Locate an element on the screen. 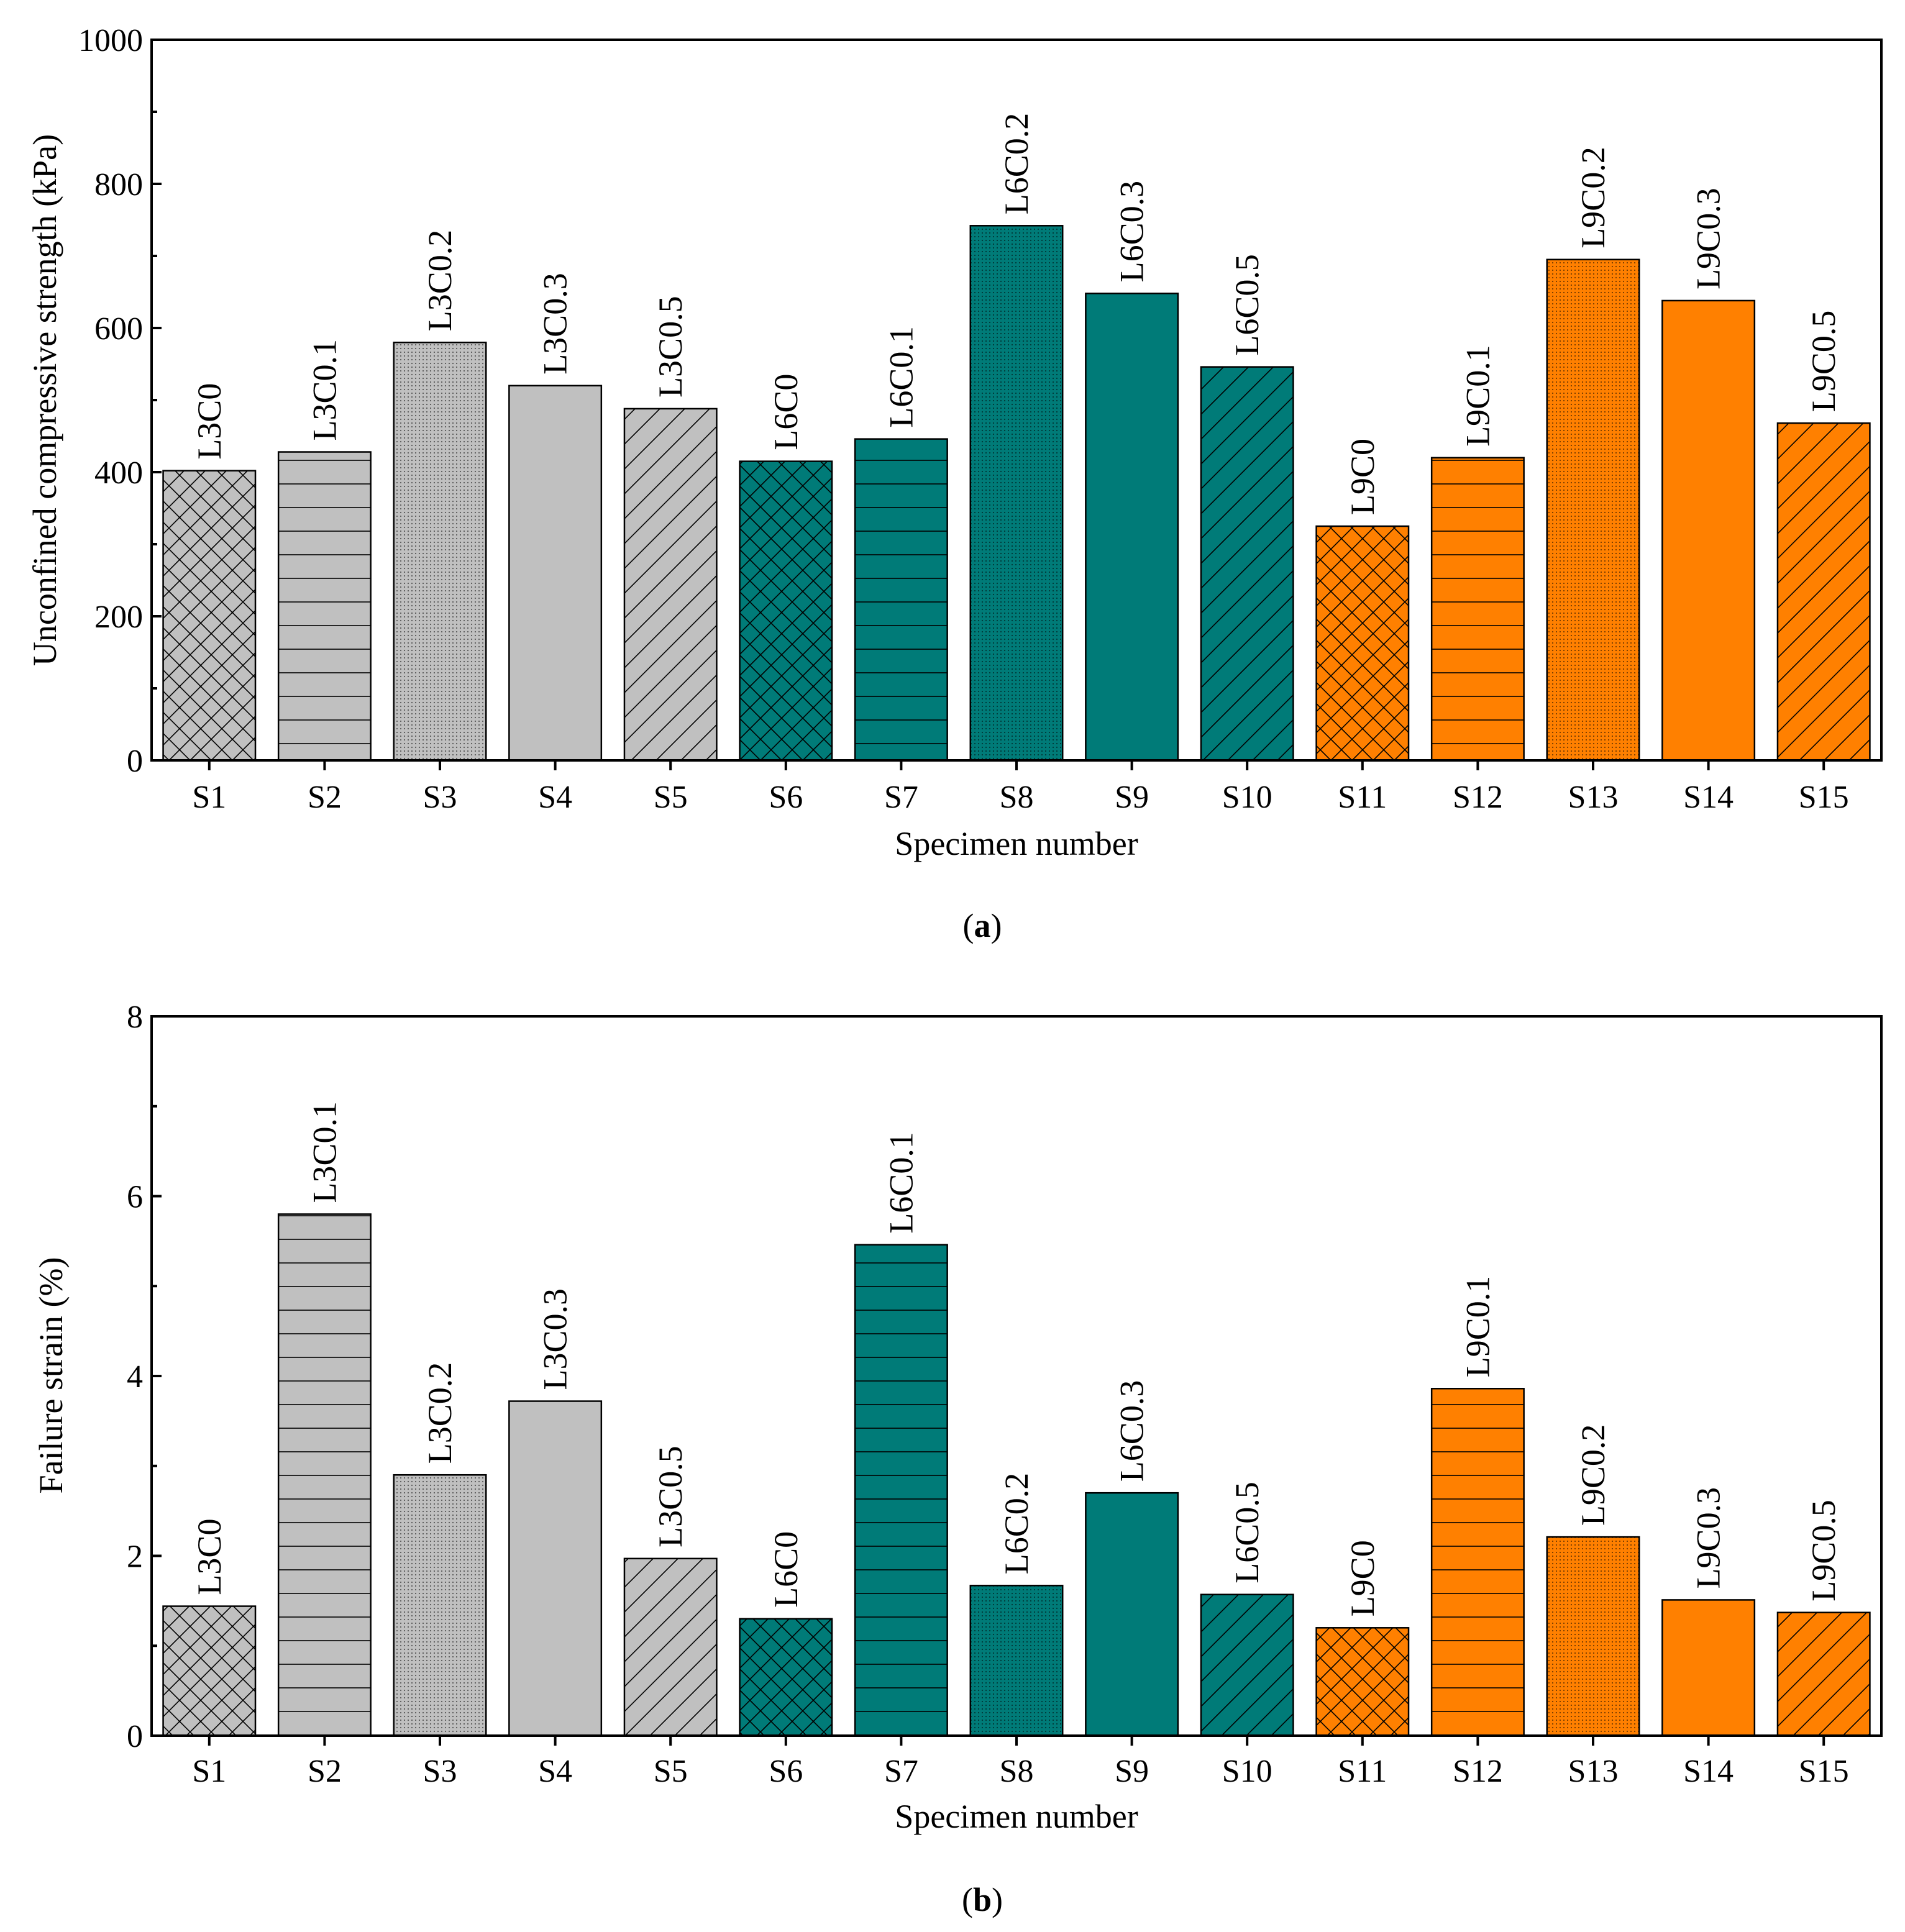 Image resolution: width=1905 pixels, height=1932 pixels. panel-a-bar-s8 is located at coordinates (1016, 493).